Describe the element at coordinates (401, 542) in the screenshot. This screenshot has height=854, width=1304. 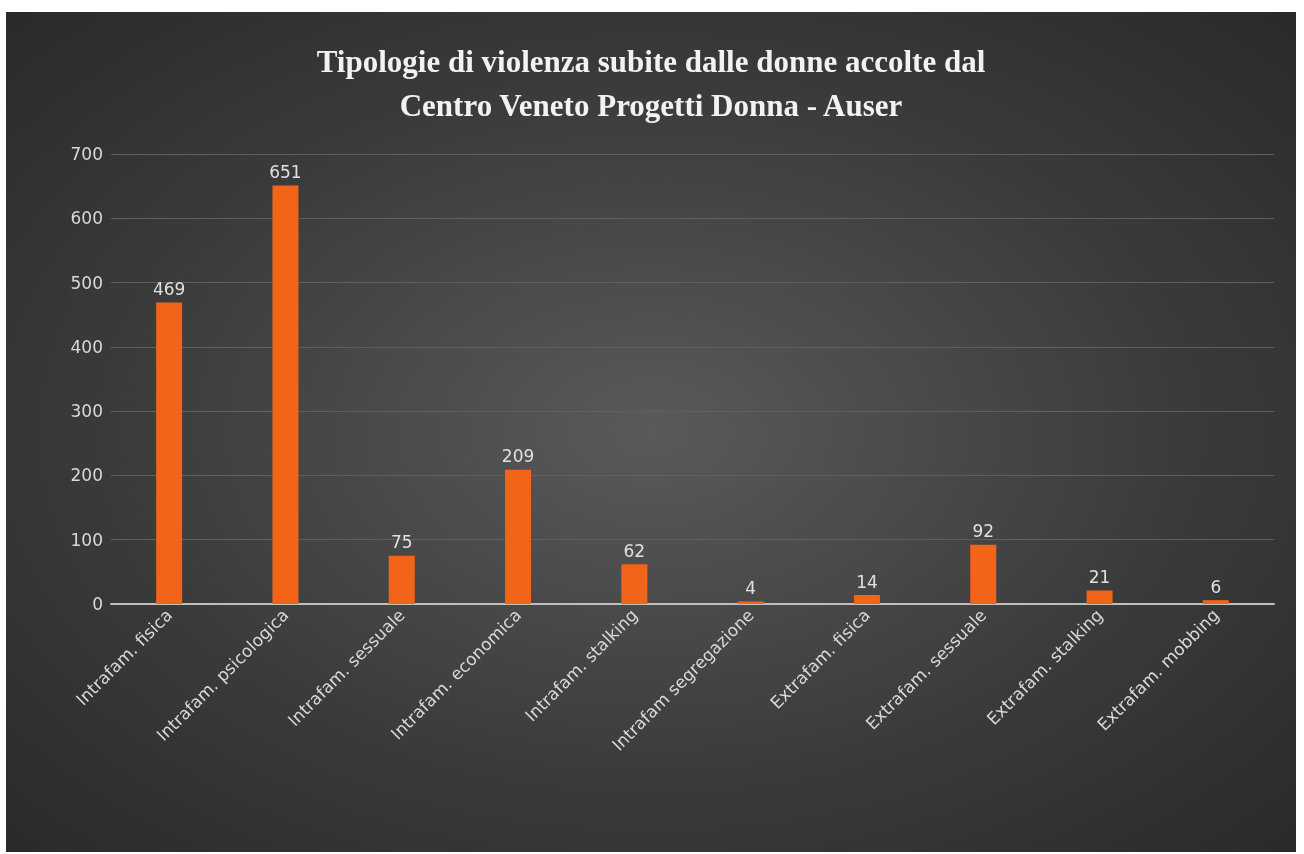
I see `data-label: 75` at that location.